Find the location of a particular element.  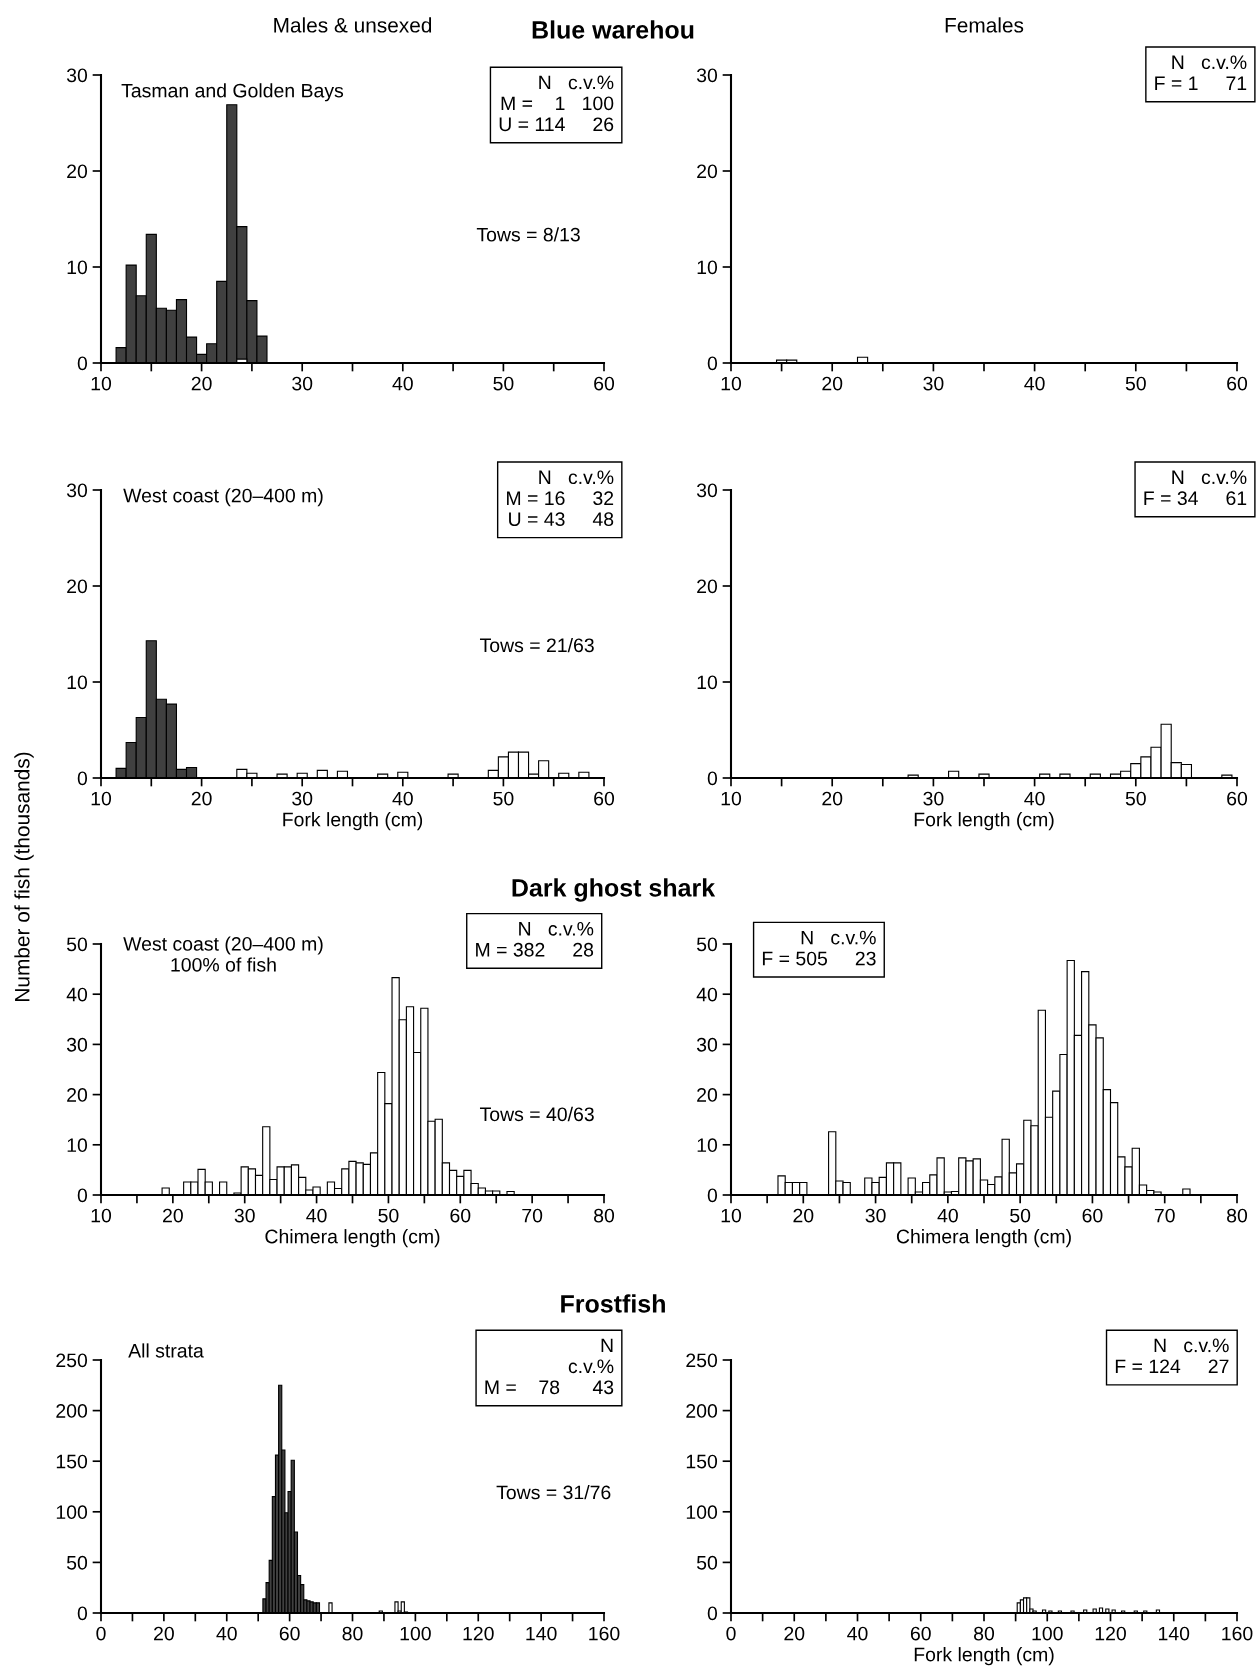

annotation: Tows = 31/76 is located at coordinates (553, 1492).